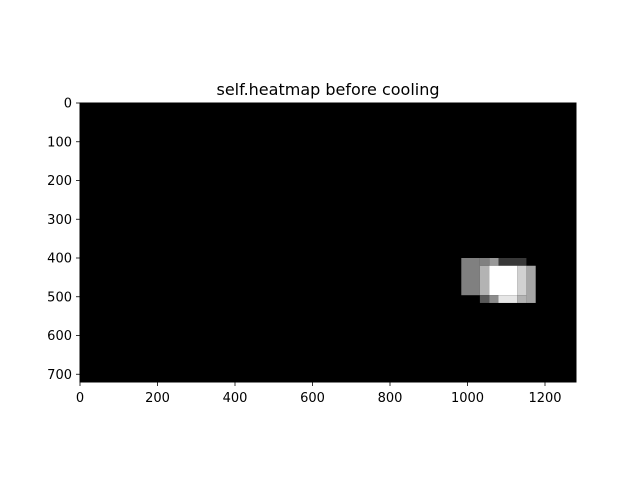 The height and width of the screenshot is (480, 640). Describe the element at coordinates (59, 336) in the screenshot. I see `y-tick-label: 600` at that location.